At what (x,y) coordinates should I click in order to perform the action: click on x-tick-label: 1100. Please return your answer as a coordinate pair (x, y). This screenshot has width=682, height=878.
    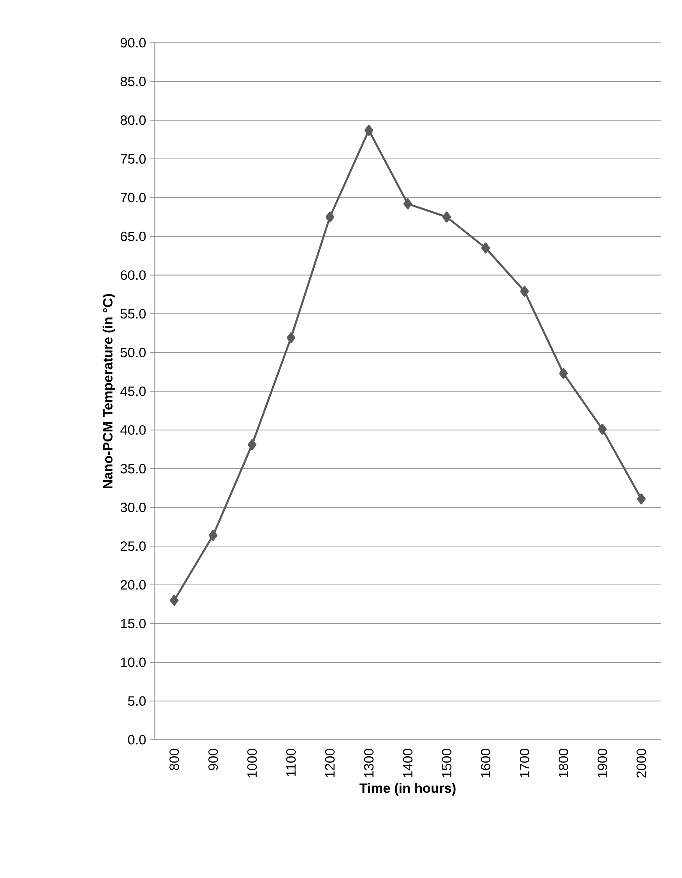
    Looking at the image, I should click on (291, 762).